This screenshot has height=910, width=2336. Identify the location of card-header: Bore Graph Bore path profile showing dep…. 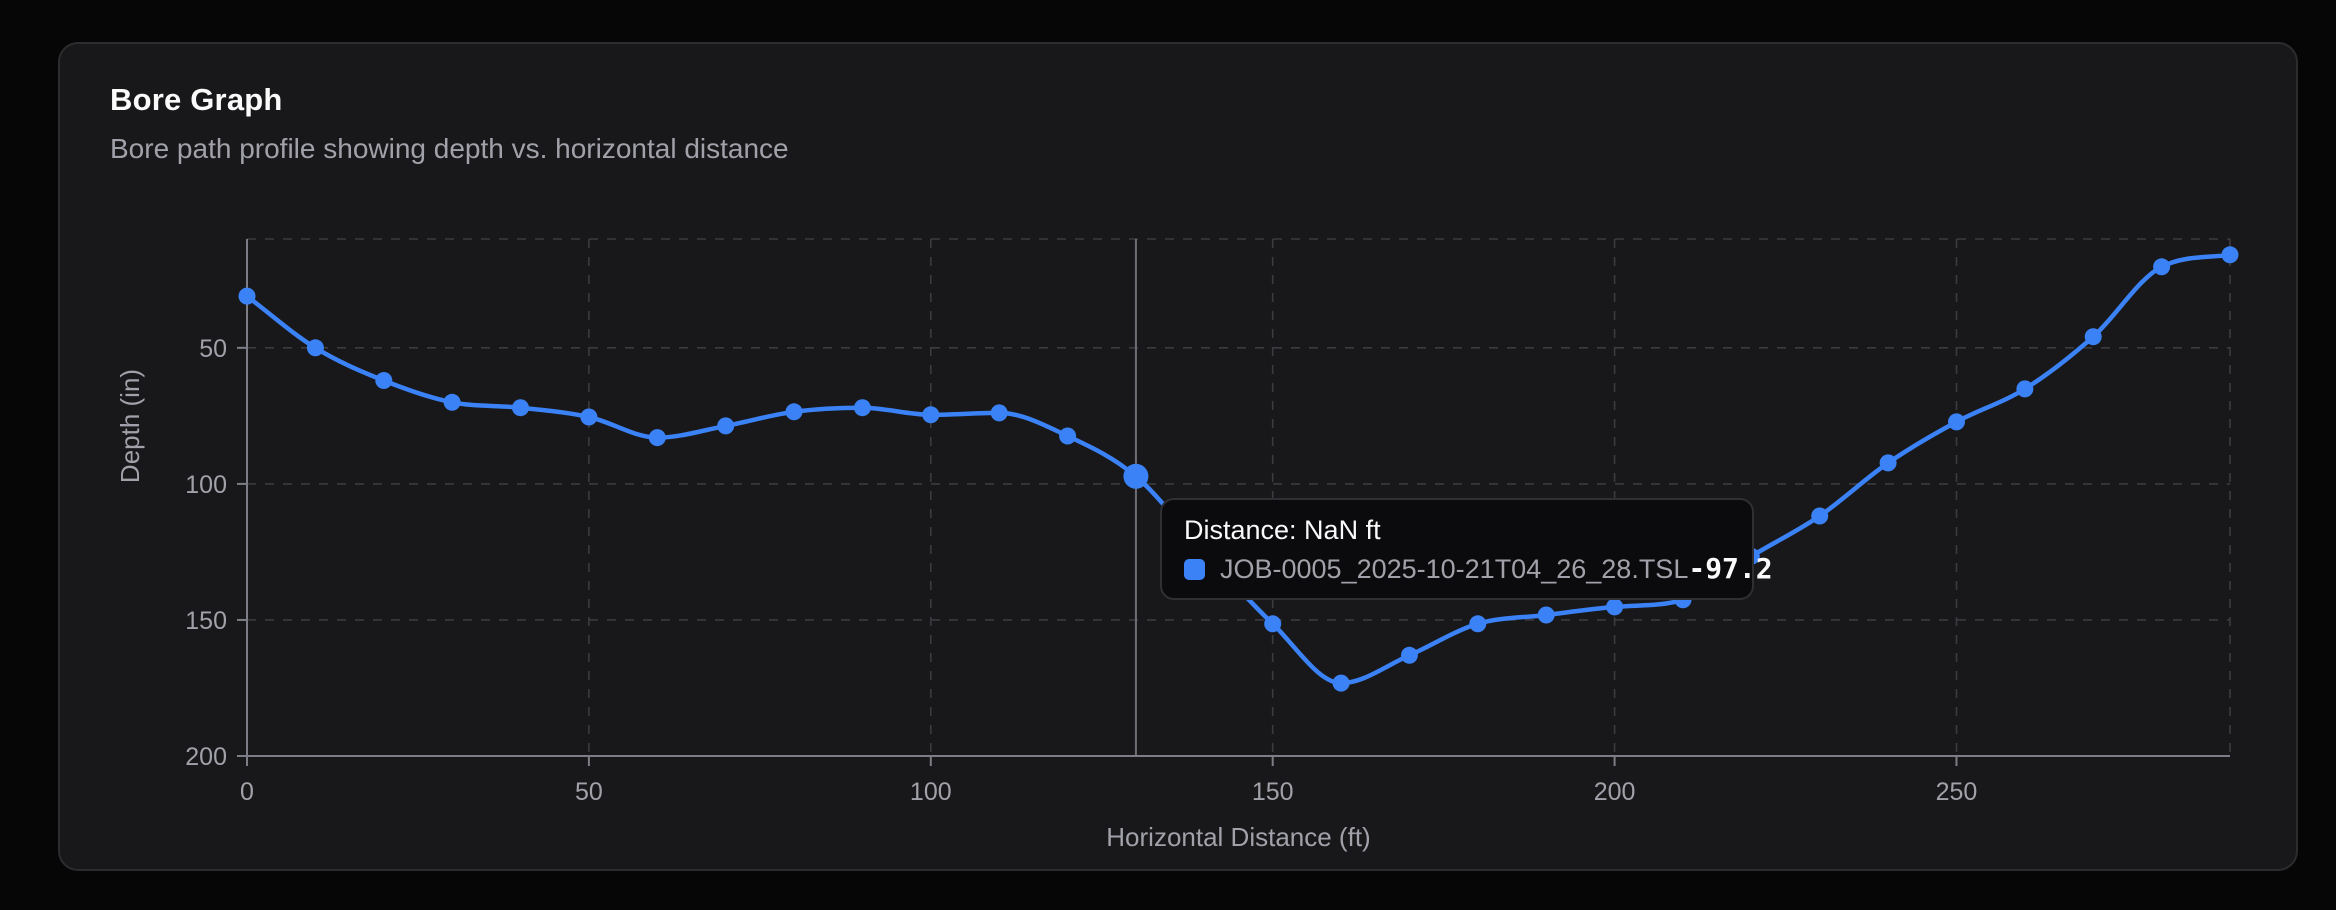
(1178, 123).